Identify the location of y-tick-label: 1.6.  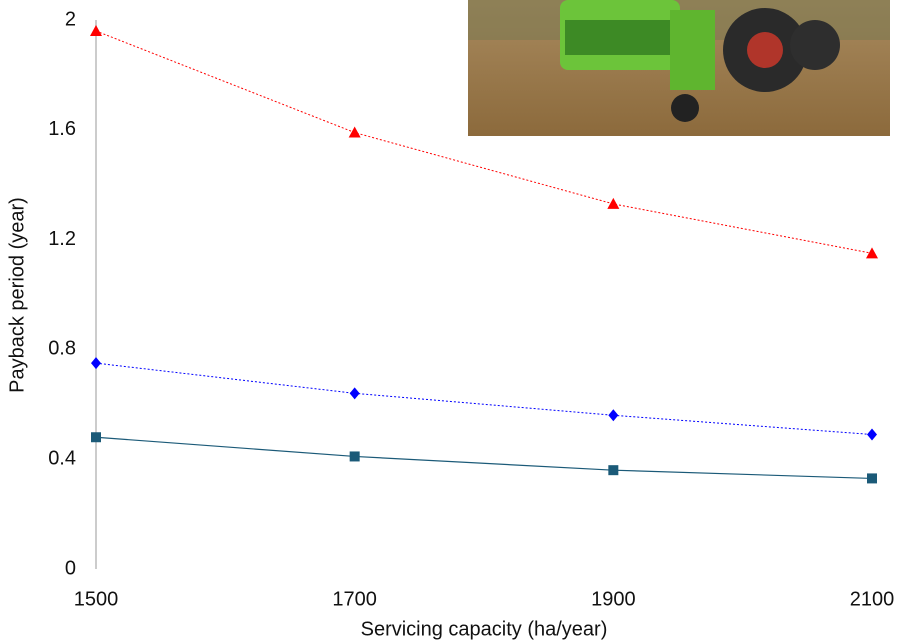
(62, 129).